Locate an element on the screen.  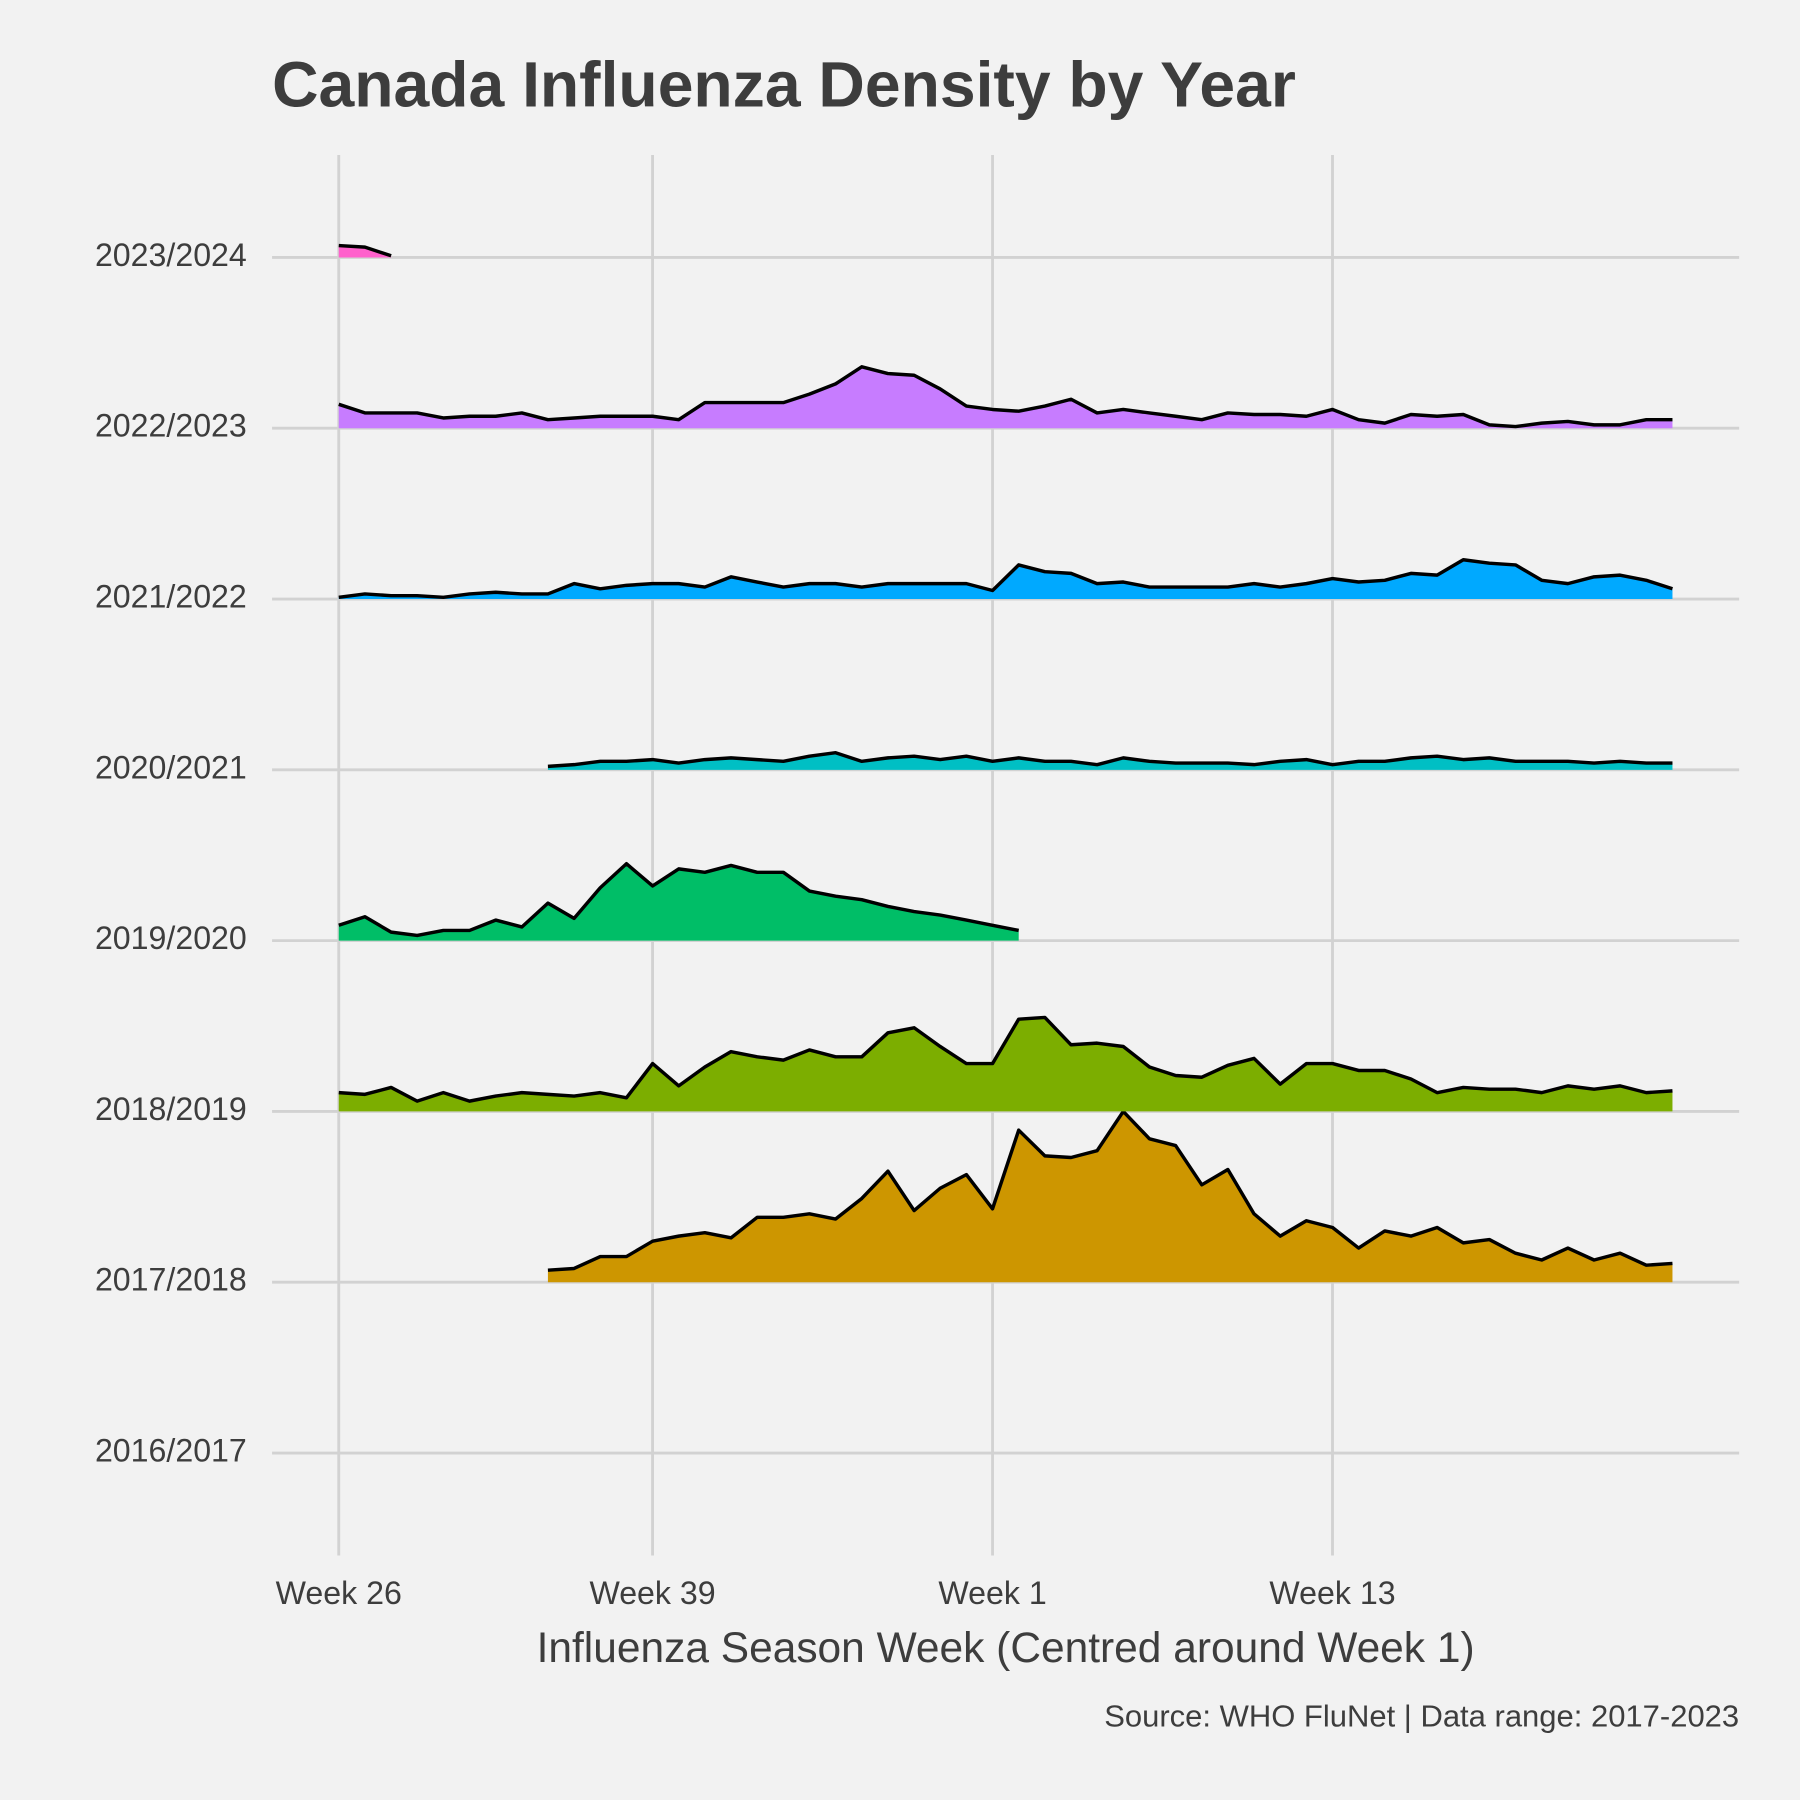
y-tick-label: 2022/2023 is located at coordinates (171, 426).